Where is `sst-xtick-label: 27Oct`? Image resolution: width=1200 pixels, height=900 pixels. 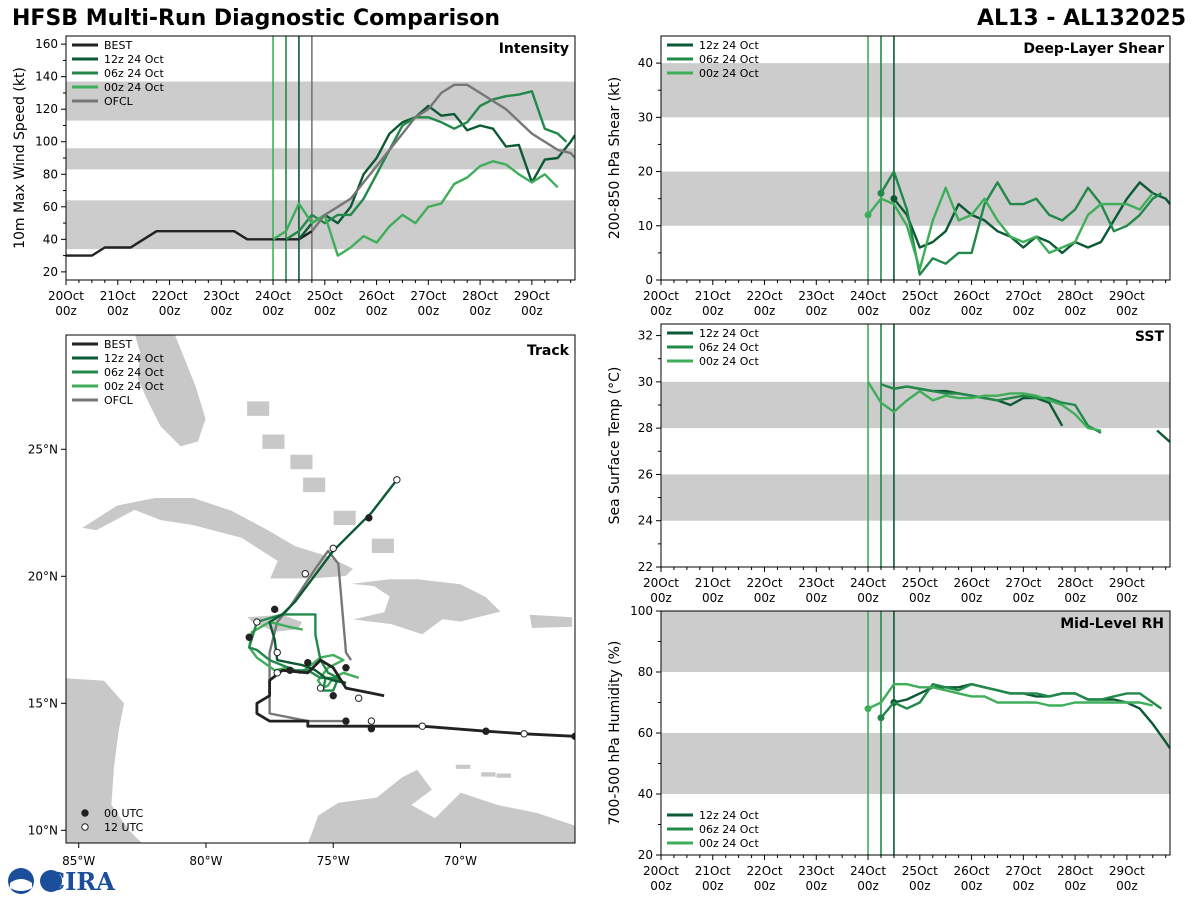 sst-xtick-label: 27Oct is located at coordinates (1023, 583).